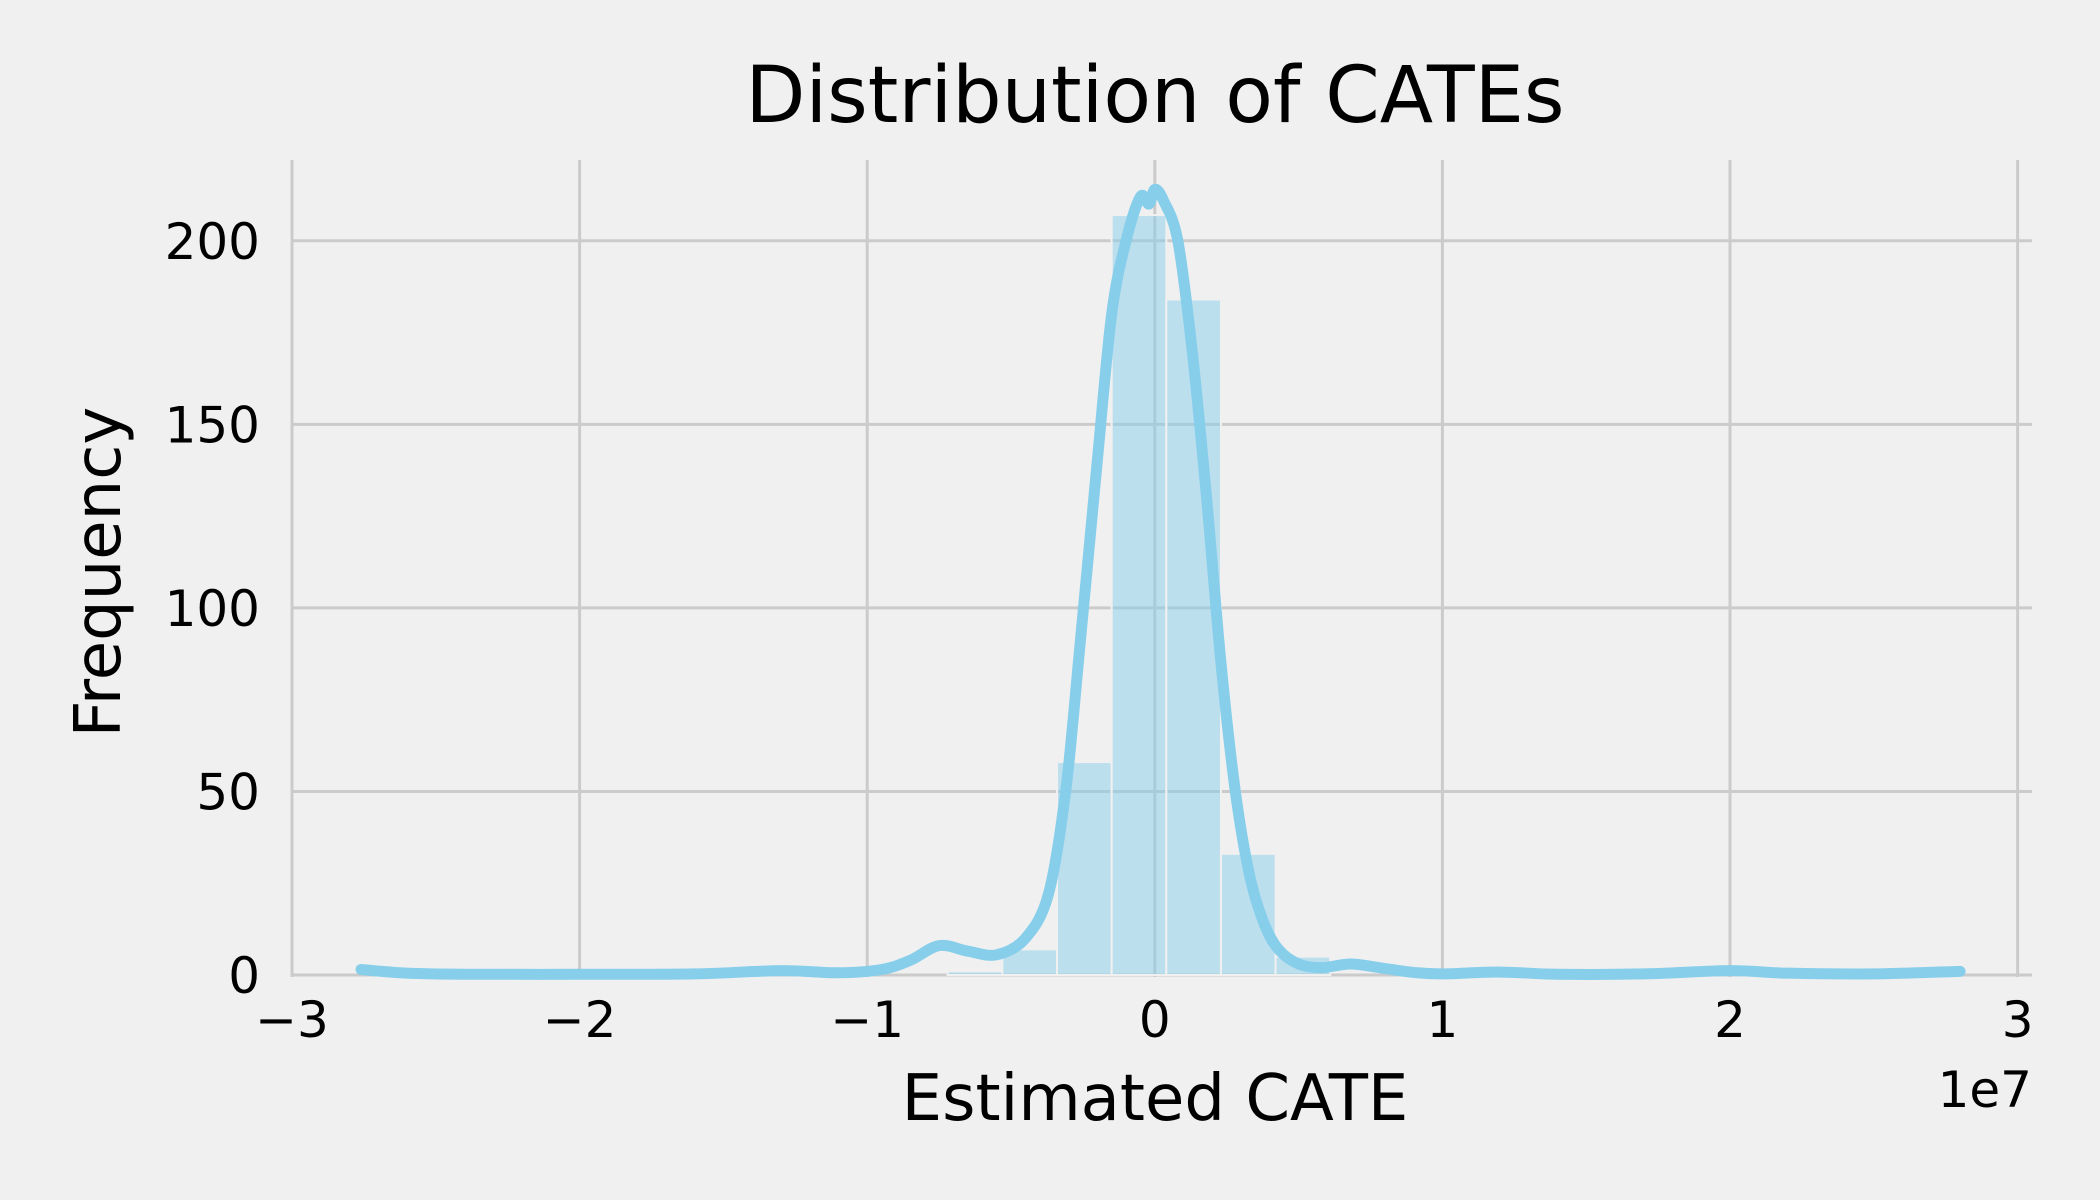 The width and height of the screenshot is (2100, 1200). I want to click on y-axis-label: Frequency, so click(99, 572).